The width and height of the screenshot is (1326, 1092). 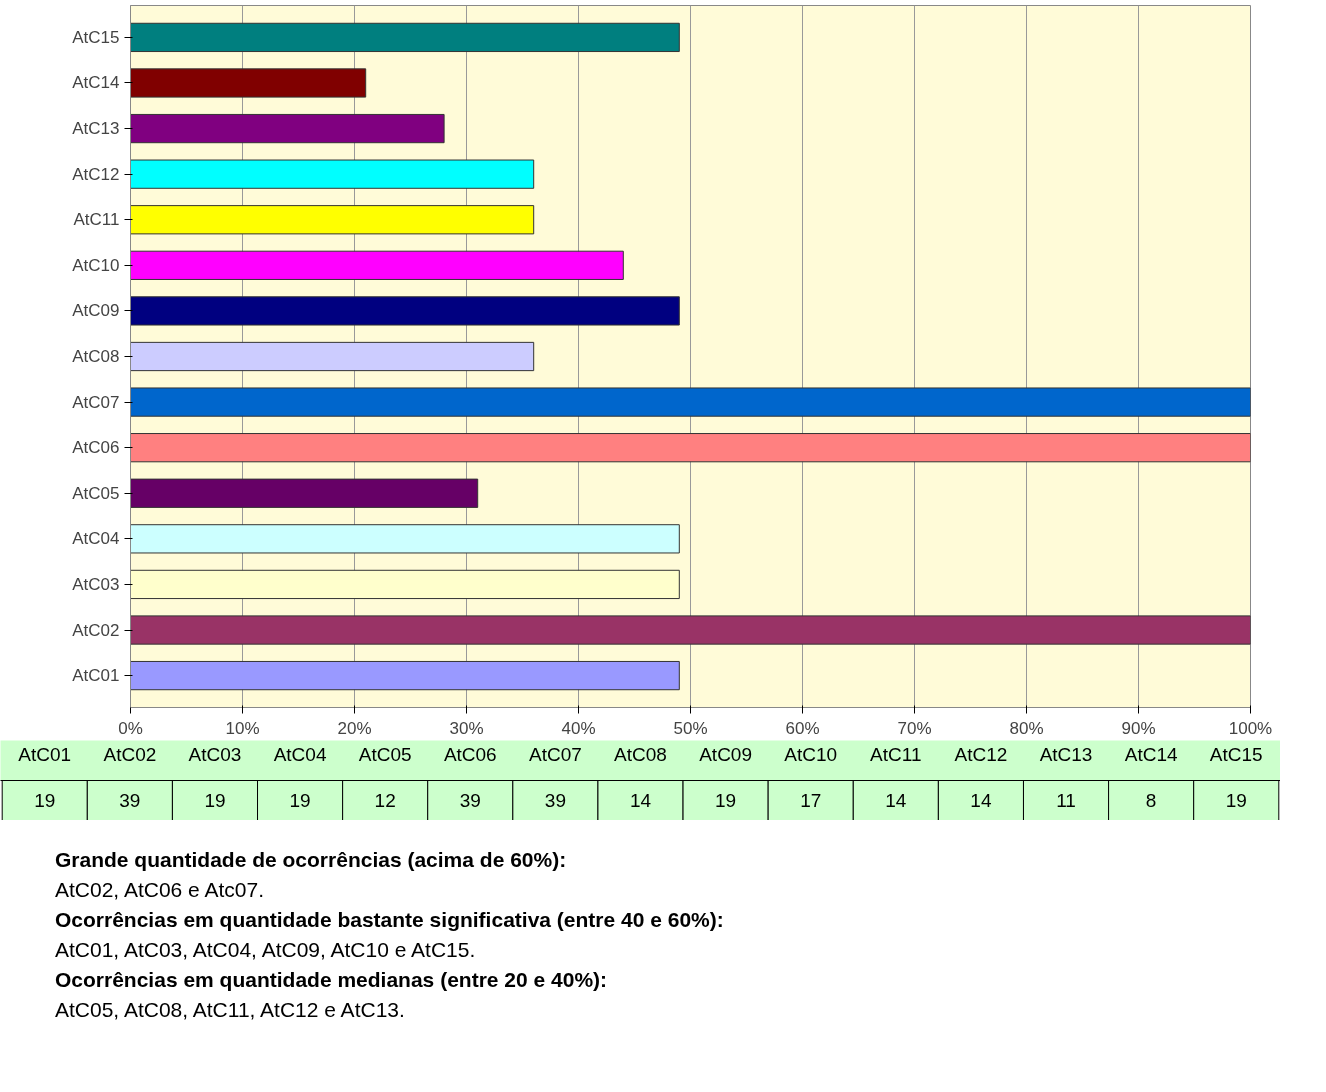 What do you see at coordinates (896, 754) in the screenshot?
I see `x-tick-label: AtC11` at bounding box center [896, 754].